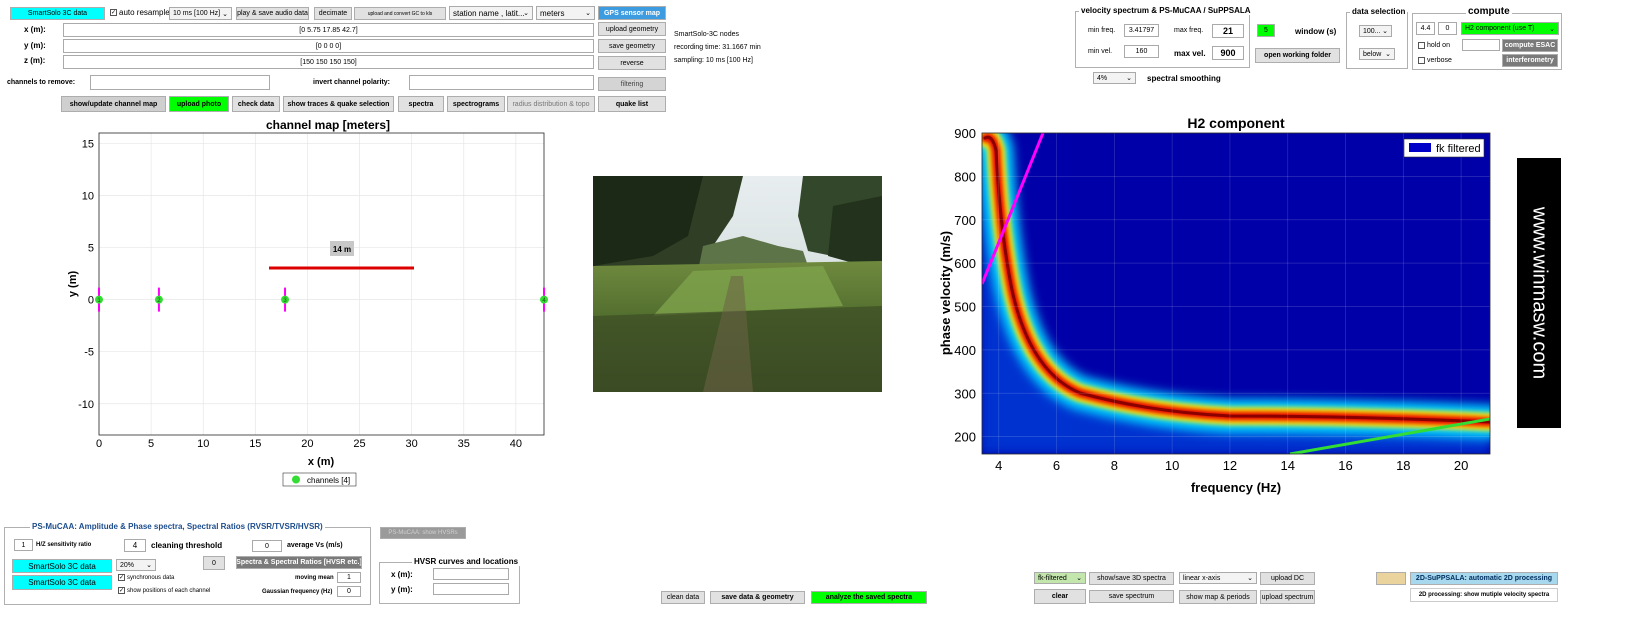  Describe the element at coordinates (272, 13) in the screenshot. I see `play-save-audio-button: play & save audio data` at that location.